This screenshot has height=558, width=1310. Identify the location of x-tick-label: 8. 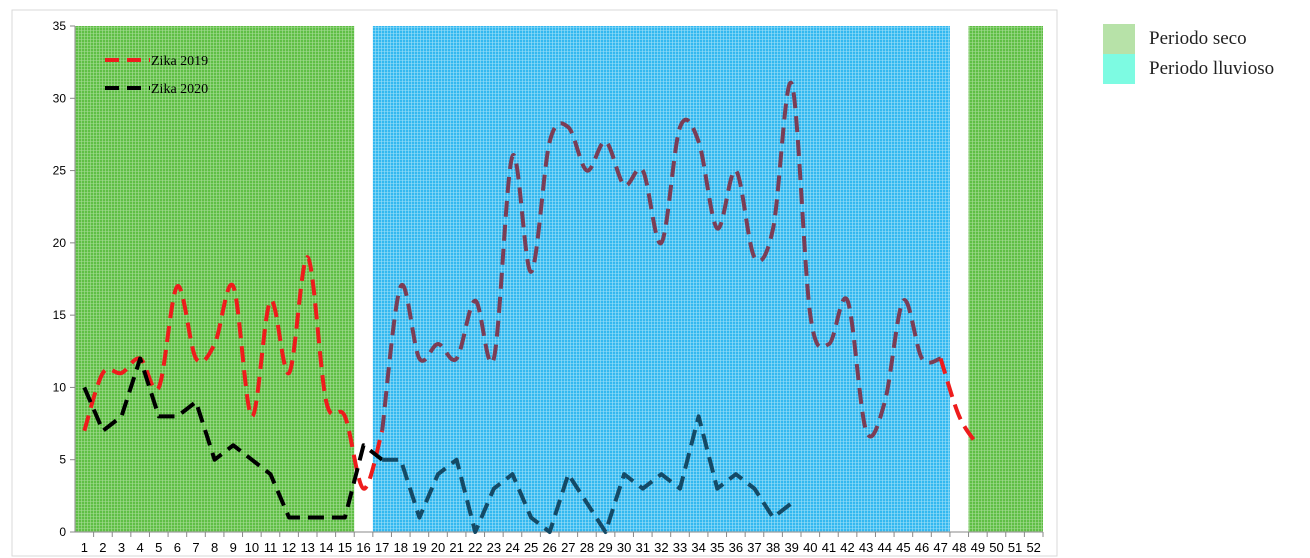
(214, 547).